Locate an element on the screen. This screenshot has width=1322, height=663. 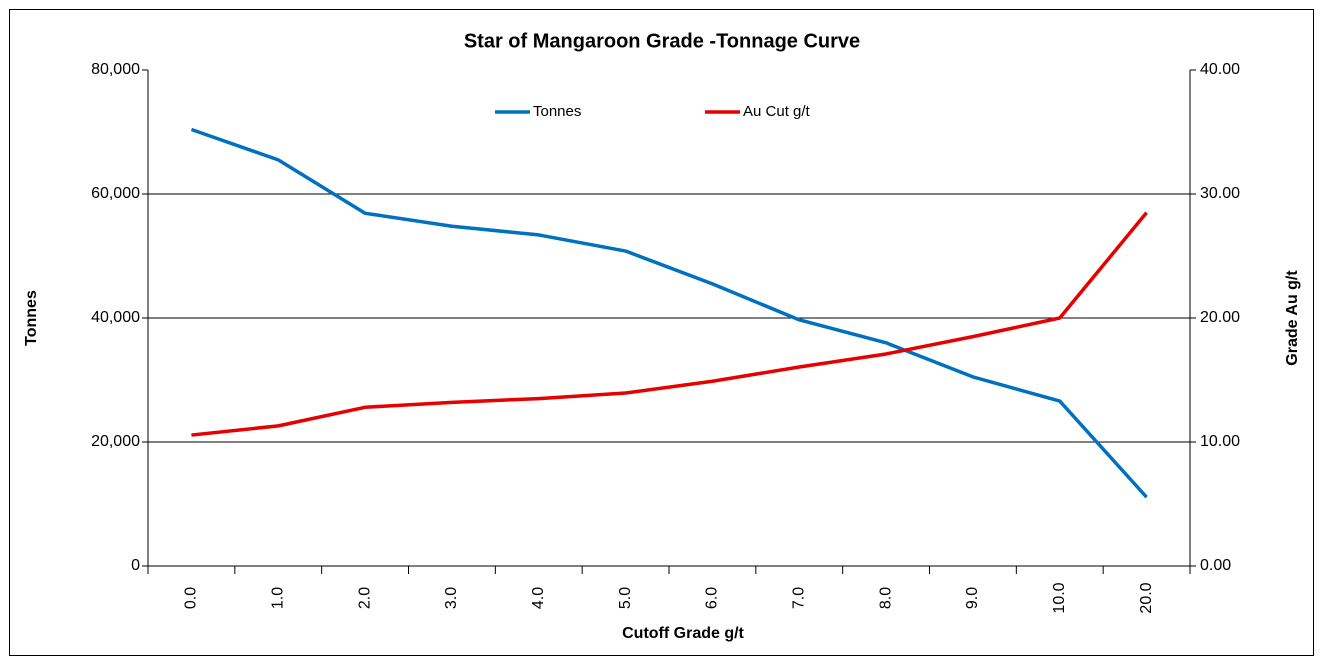
x-tick-label: 7.0 is located at coordinates (798, 598).